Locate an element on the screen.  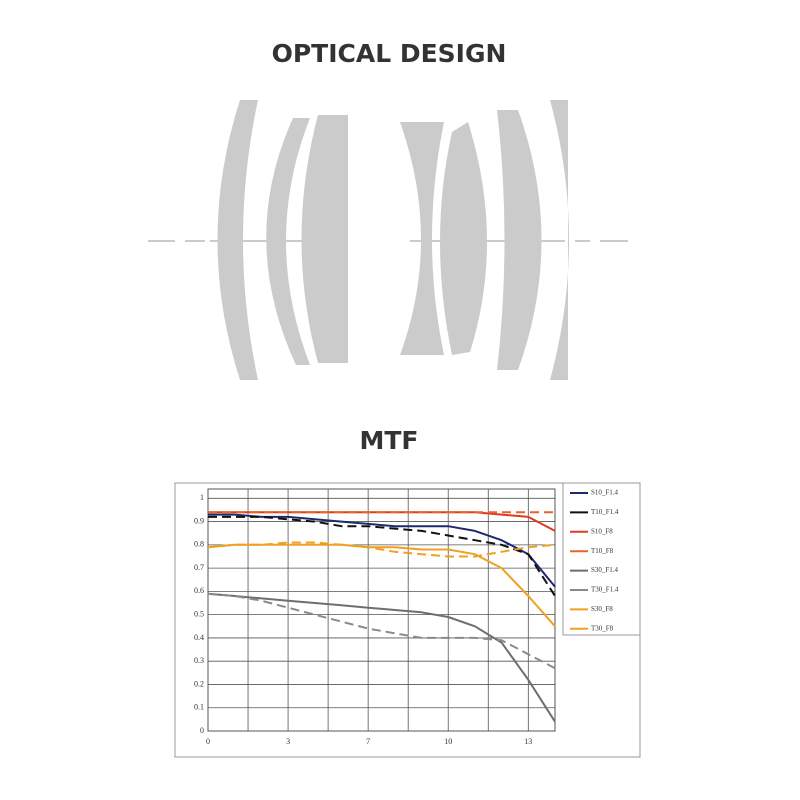
x-tick-label: 13 is located at coordinates (528, 741).